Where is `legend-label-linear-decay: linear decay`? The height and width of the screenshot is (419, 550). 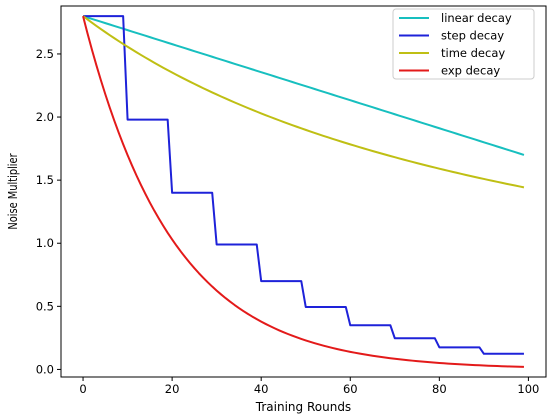 legend-label-linear-decay: linear decay is located at coordinates (476, 18).